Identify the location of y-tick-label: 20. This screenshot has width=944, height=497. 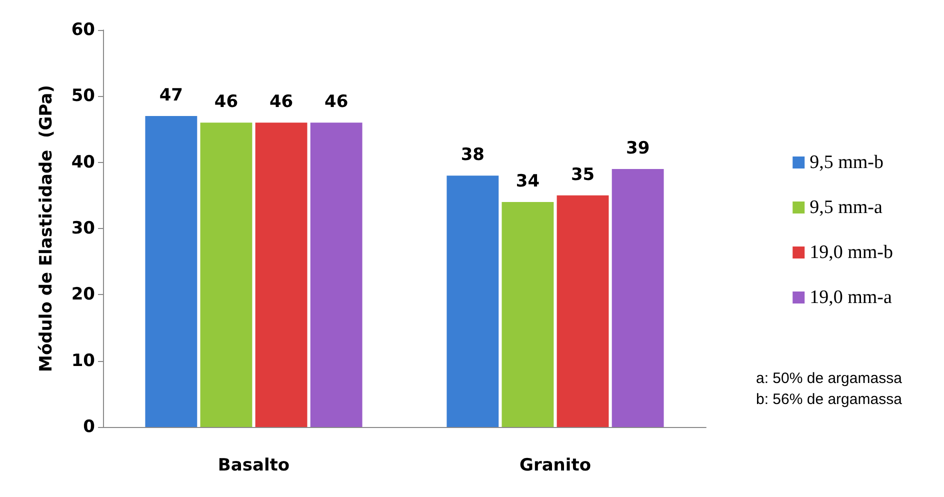
(83, 294).